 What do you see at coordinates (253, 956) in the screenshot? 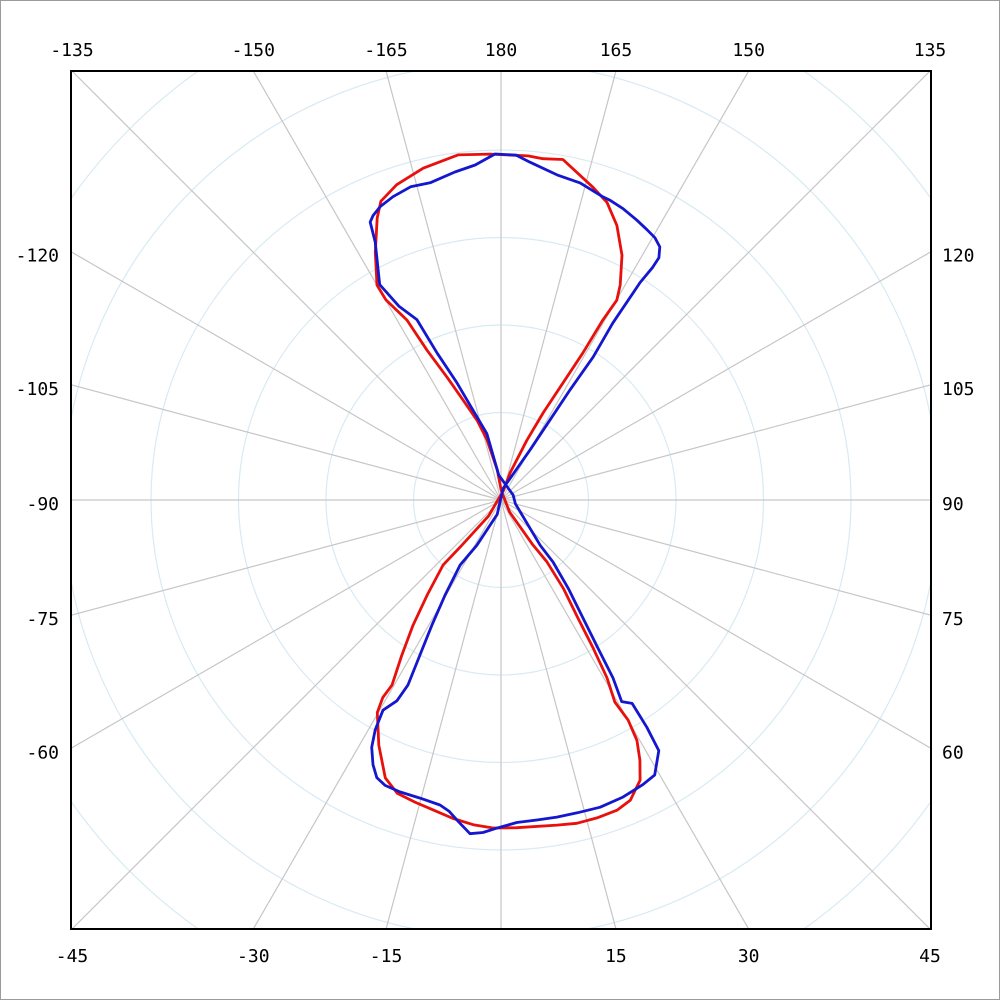
I see `angle-label--30: -30` at bounding box center [253, 956].